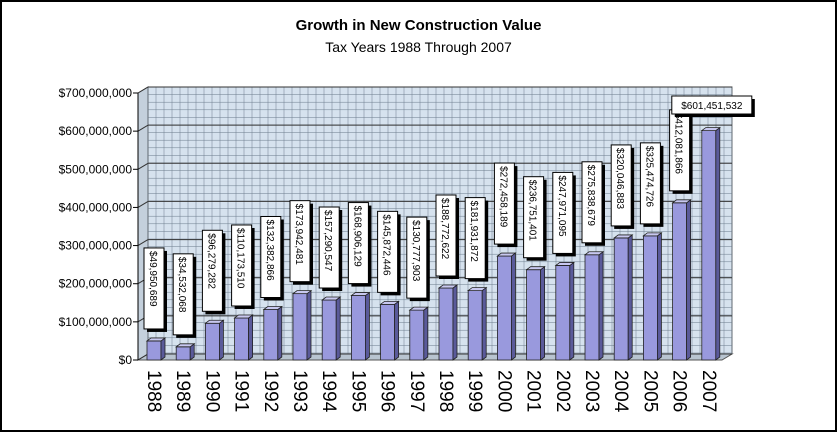  I want to click on chart-title: Growth in New Construction Value, so click(418, 25).